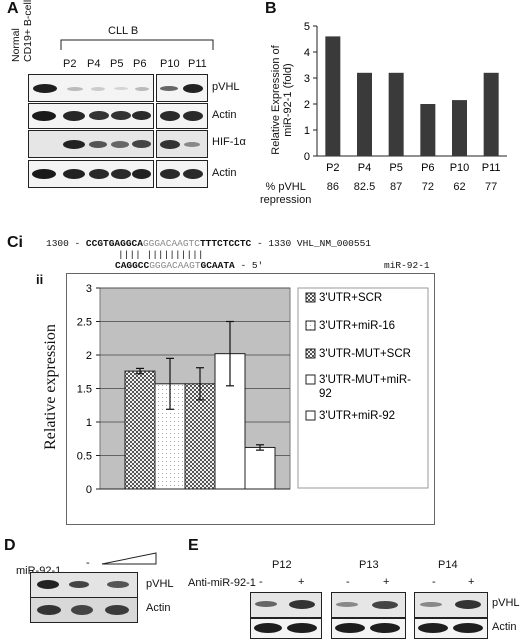 The image size is (520, 639). I want to click on chart-c-legend-label: 3'UTR-MUT+miR-, so click(365, 380).